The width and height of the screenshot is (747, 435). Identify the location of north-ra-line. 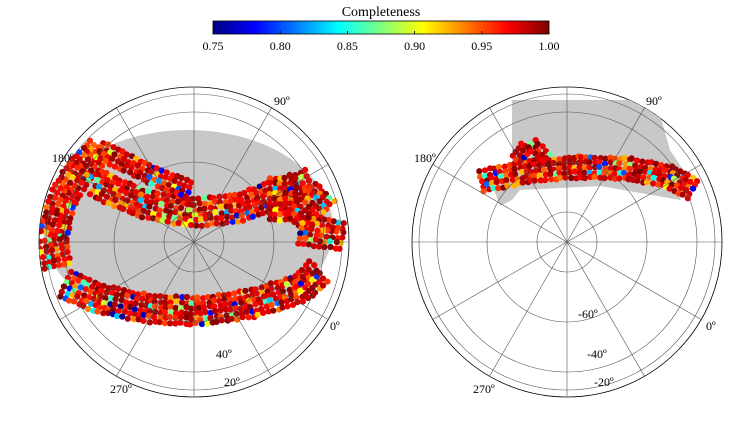
(232, 309).